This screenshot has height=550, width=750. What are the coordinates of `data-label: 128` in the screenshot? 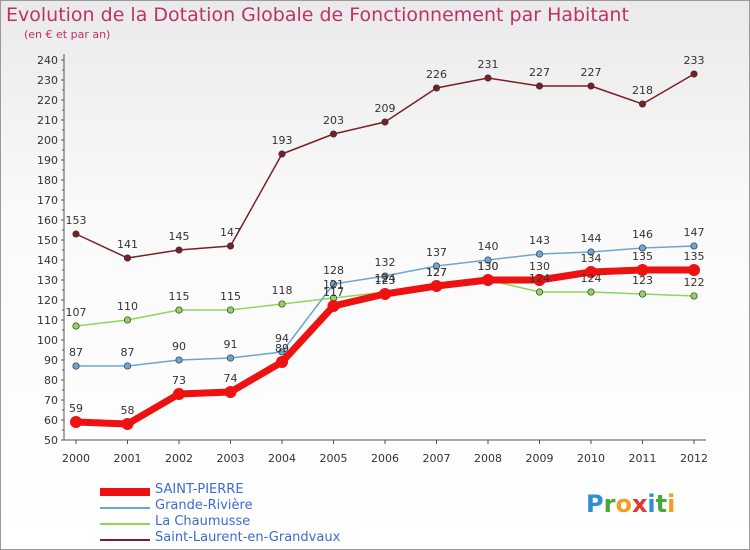 It's located at (333, 270).